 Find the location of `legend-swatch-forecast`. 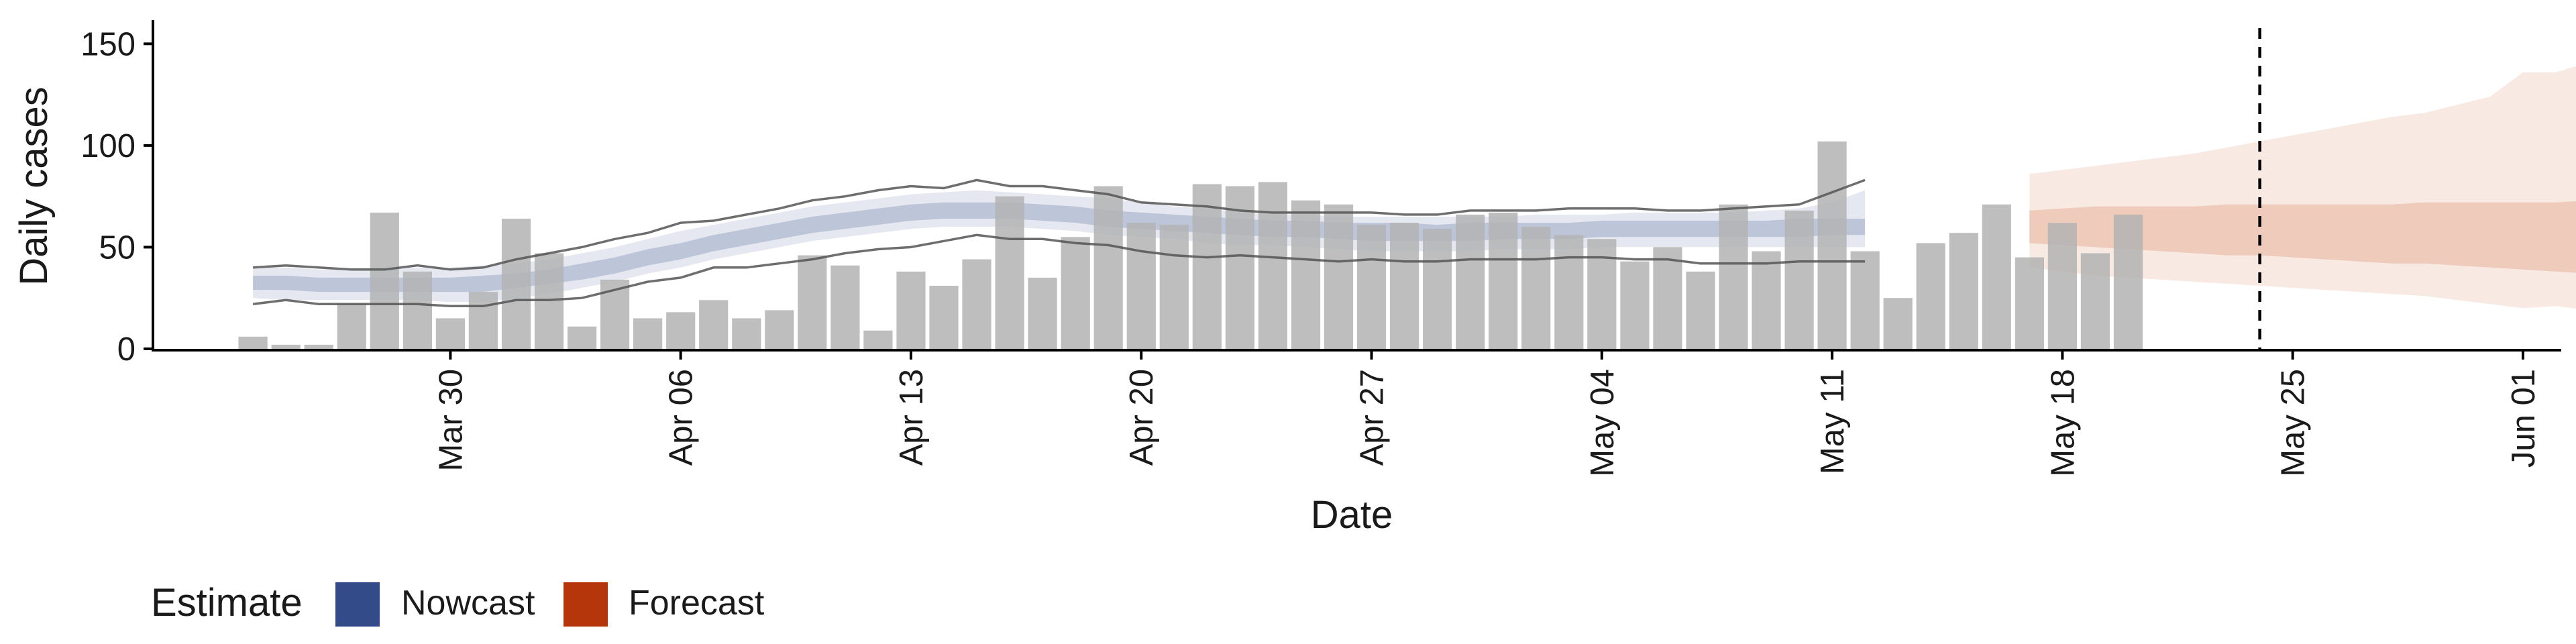

legend-swatch-forecast is located at coordinates (586, 604).